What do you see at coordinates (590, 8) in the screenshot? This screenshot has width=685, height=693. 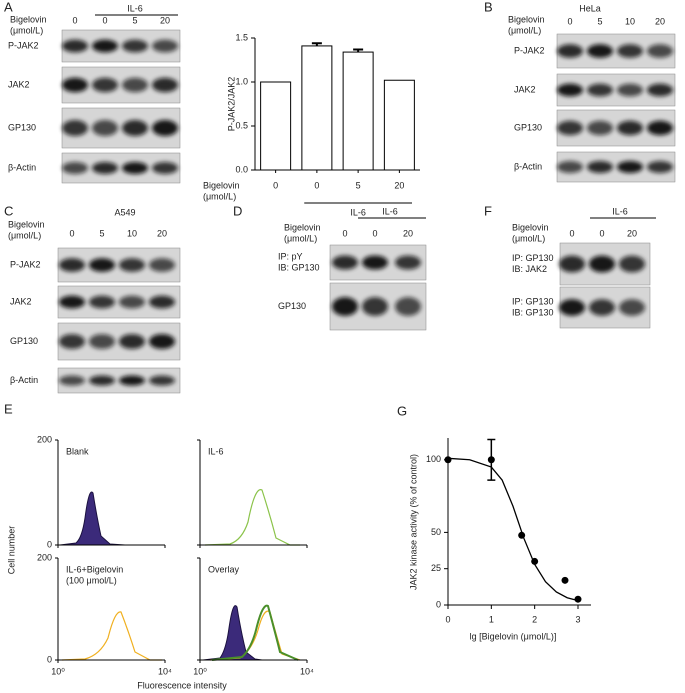 I see `cell-line-label: HeLa` at bounding box center [590, 8].